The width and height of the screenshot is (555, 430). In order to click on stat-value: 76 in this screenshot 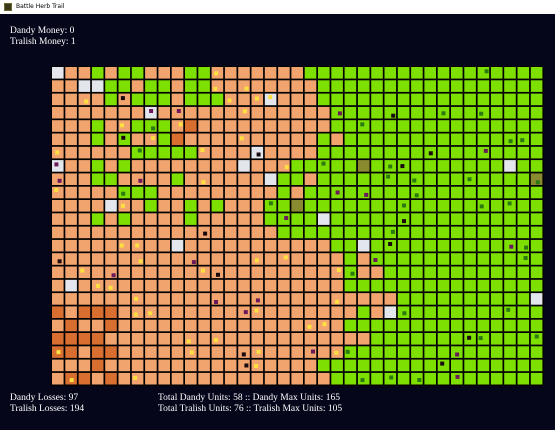, I will do `click(239, 409)`.